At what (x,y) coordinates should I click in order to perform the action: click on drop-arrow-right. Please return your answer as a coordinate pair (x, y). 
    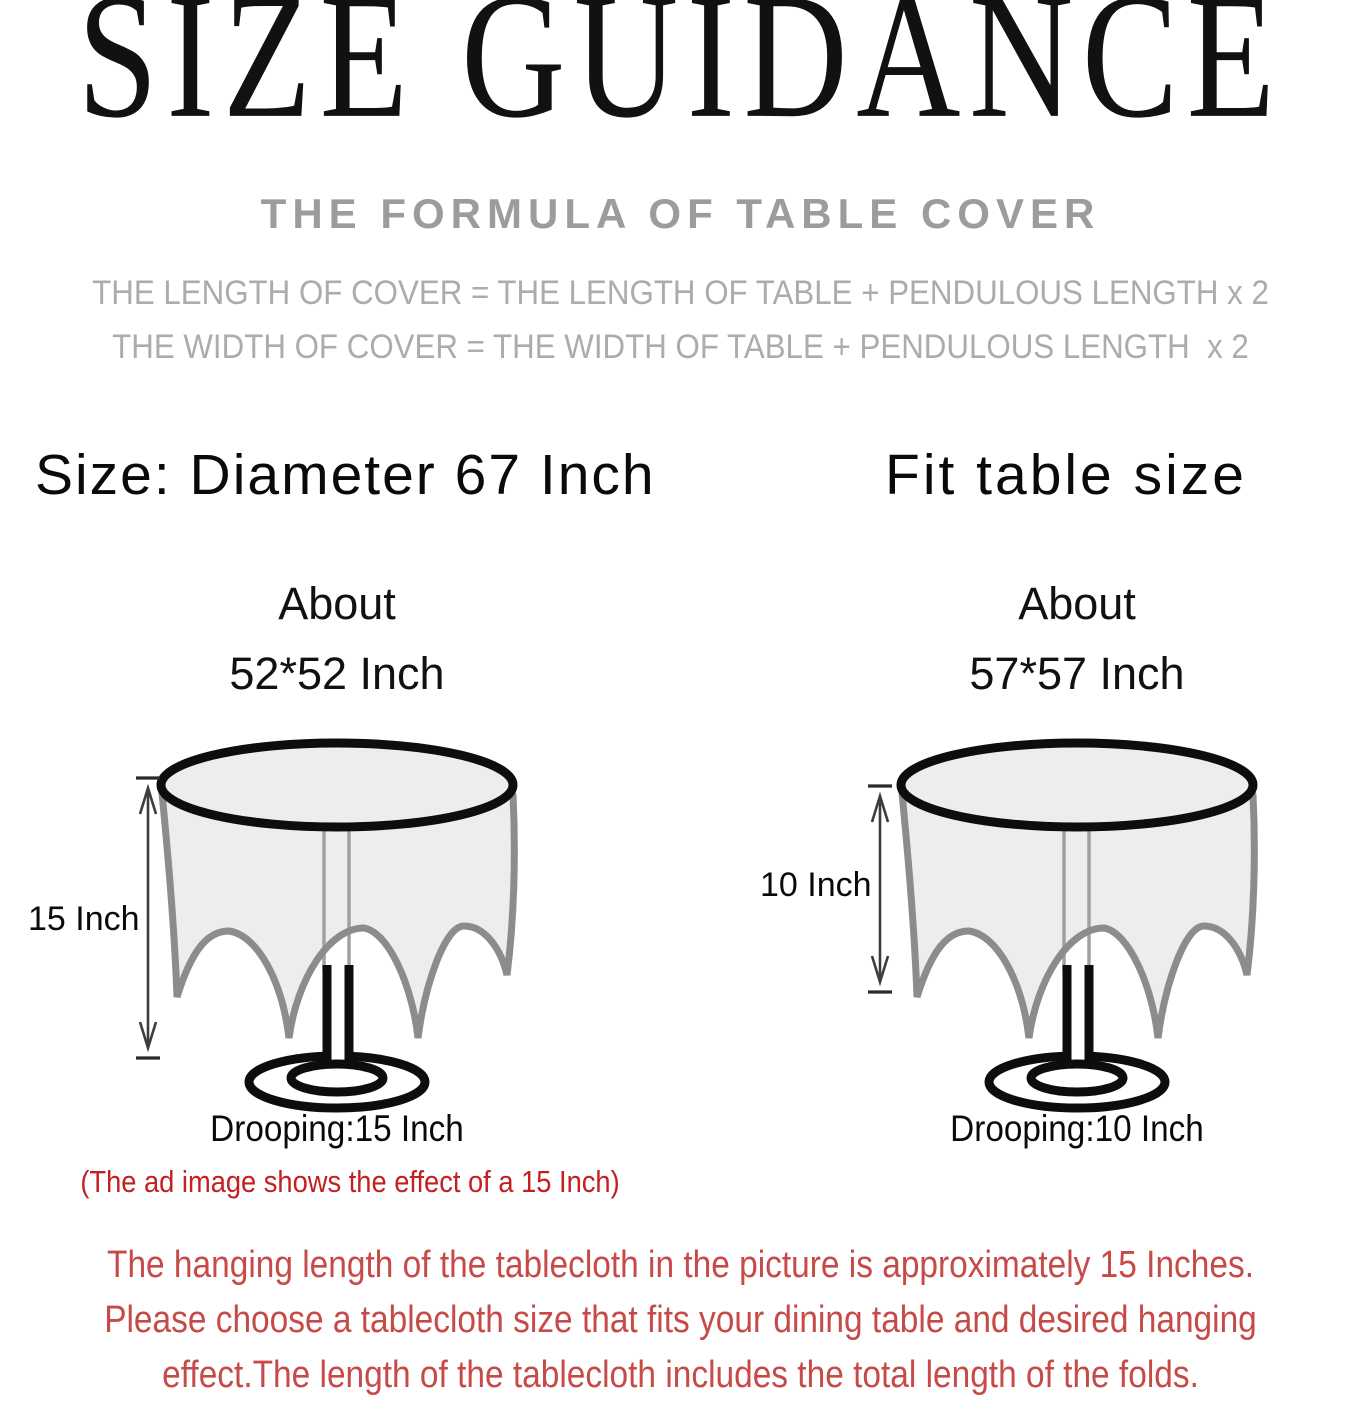
    Looking at the image, I should click on (880, 889).